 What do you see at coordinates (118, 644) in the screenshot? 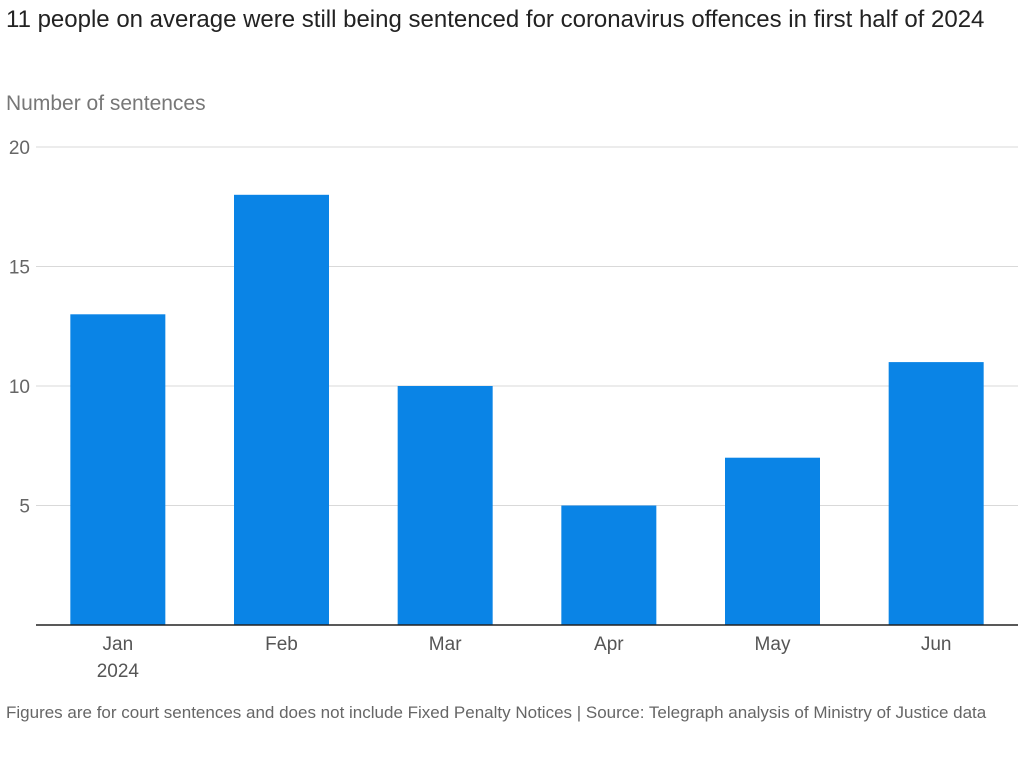
I see `x-tick-label: Jan` at bounding box center [118, 644].